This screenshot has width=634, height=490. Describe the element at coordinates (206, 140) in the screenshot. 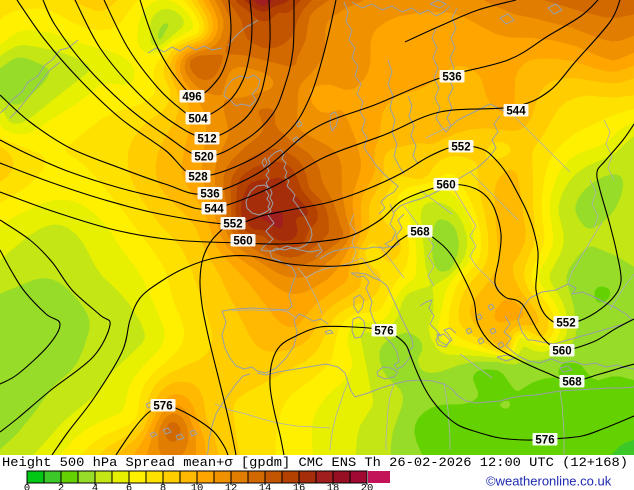

I see `svg-text: 512` at that location.